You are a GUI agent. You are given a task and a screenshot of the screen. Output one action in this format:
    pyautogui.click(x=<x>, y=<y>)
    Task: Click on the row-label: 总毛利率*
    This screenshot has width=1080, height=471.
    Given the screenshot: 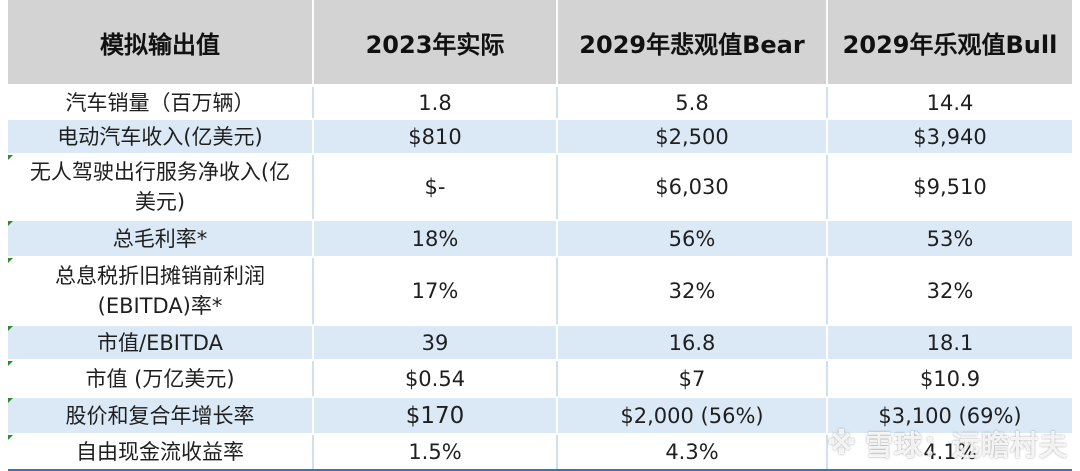 What is the action you would take?
    pyautogui.click(x=160, y=238)
    